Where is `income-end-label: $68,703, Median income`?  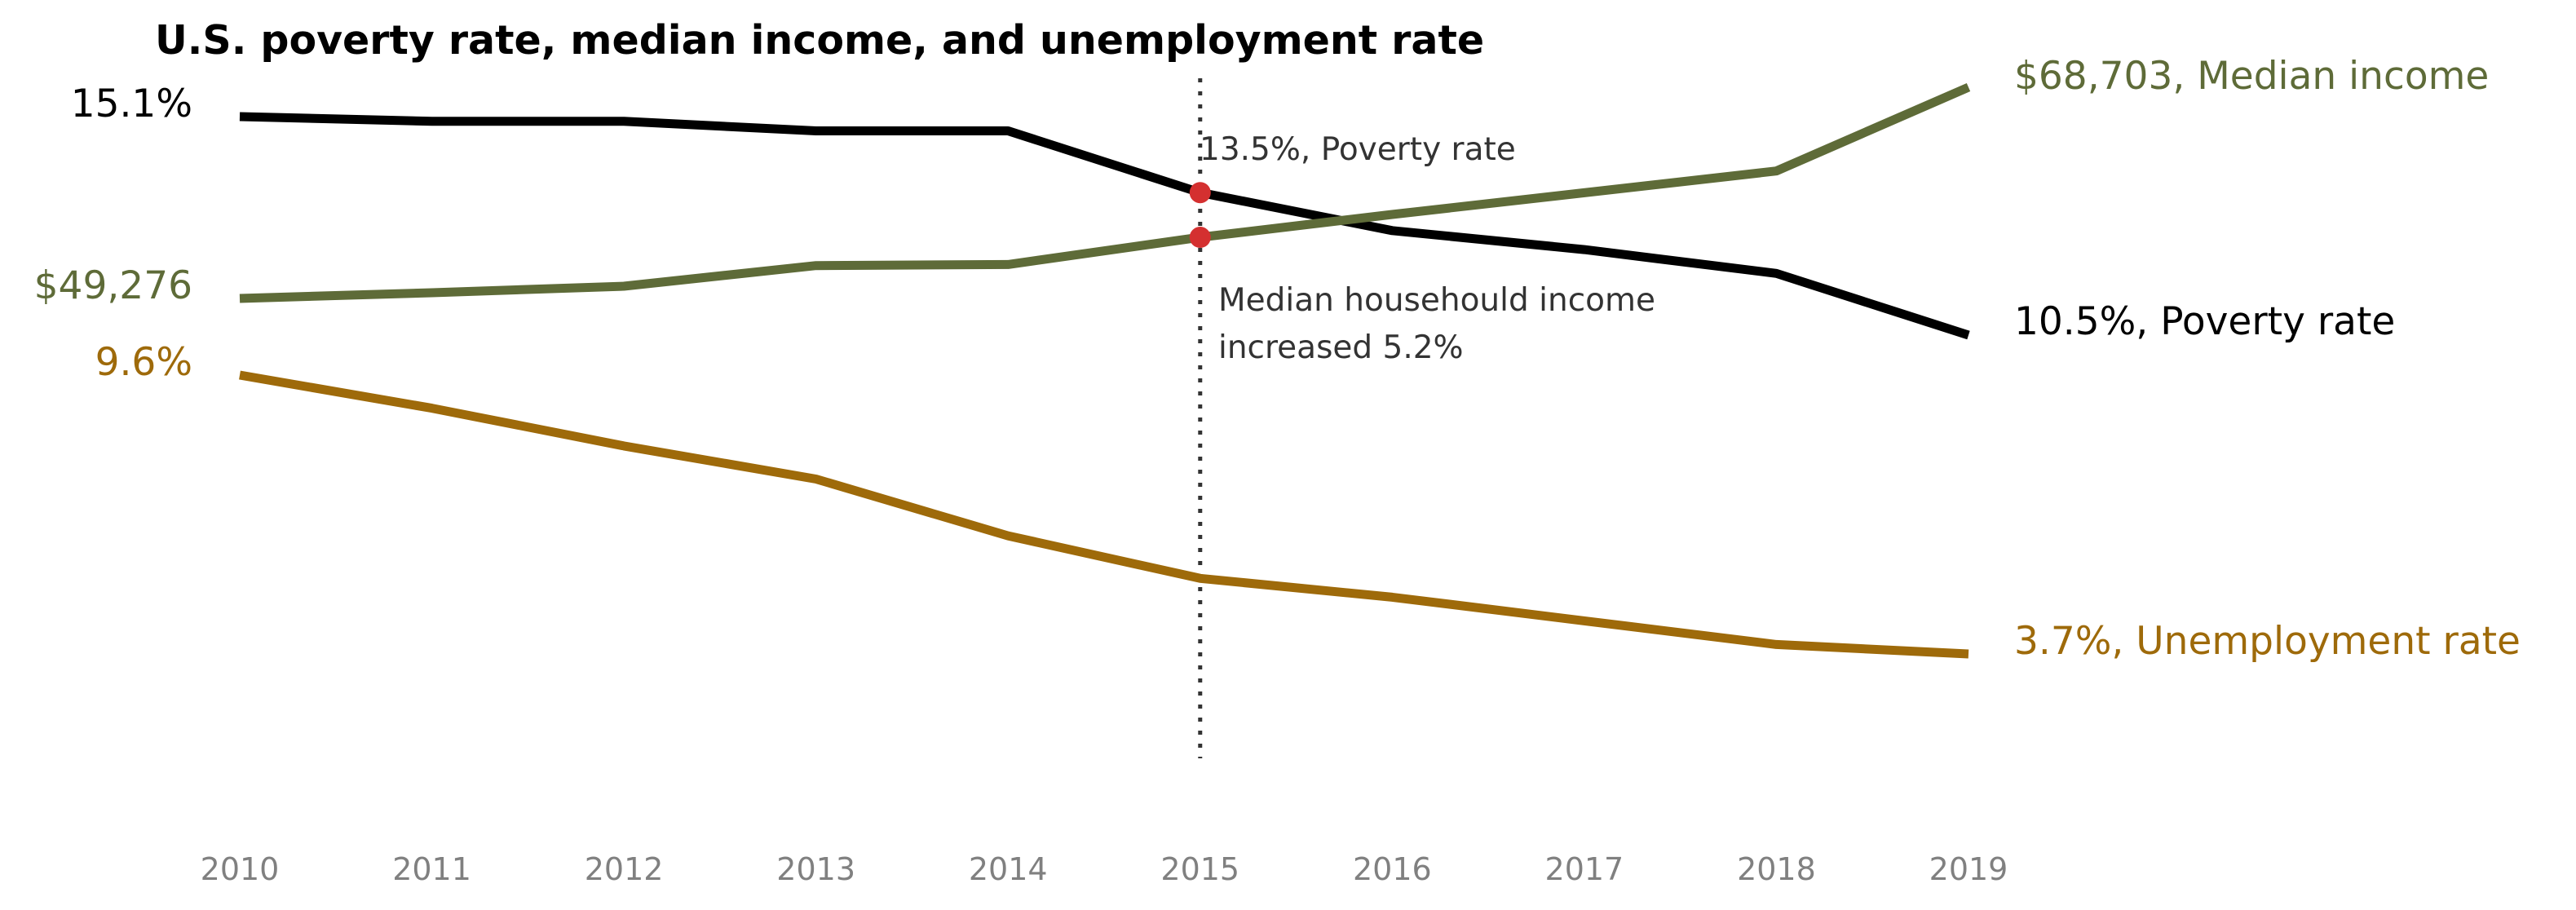
income-end-label: $68,703, Median income is located at coordinates (2251, 77).